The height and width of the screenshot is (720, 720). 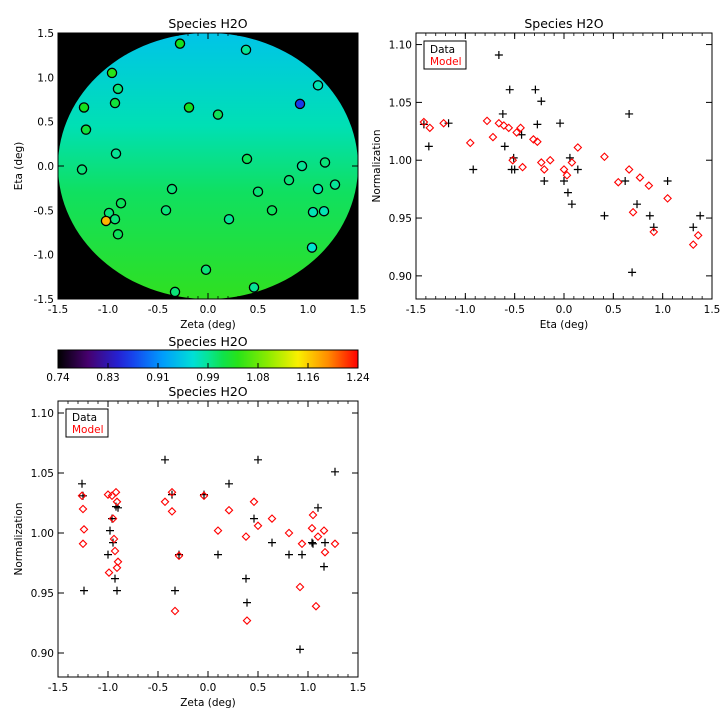 What do you see at coordinates (712, 310) in the screenshot?
I see `eta-xtick-label: 1.5` at bounding box center [712, 310].